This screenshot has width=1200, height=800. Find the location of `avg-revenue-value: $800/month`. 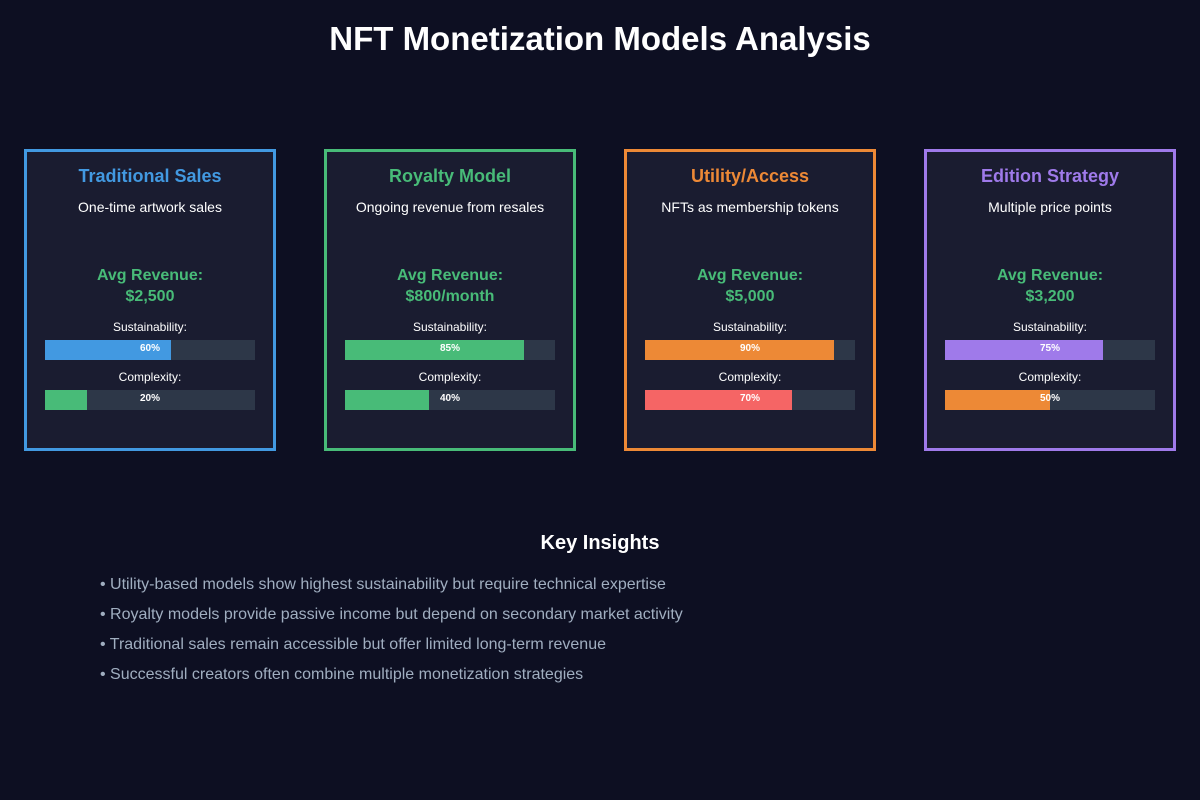

avg-revenue-value: $800/month is located at coordinates (450, 296).